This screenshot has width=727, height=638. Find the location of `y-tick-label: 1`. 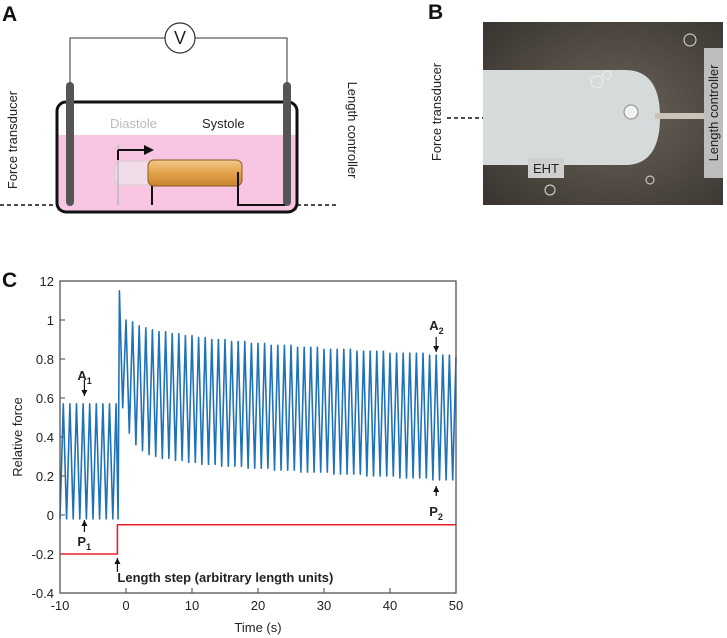

y-tick-label: 1 is located at coordinates (50, 320).